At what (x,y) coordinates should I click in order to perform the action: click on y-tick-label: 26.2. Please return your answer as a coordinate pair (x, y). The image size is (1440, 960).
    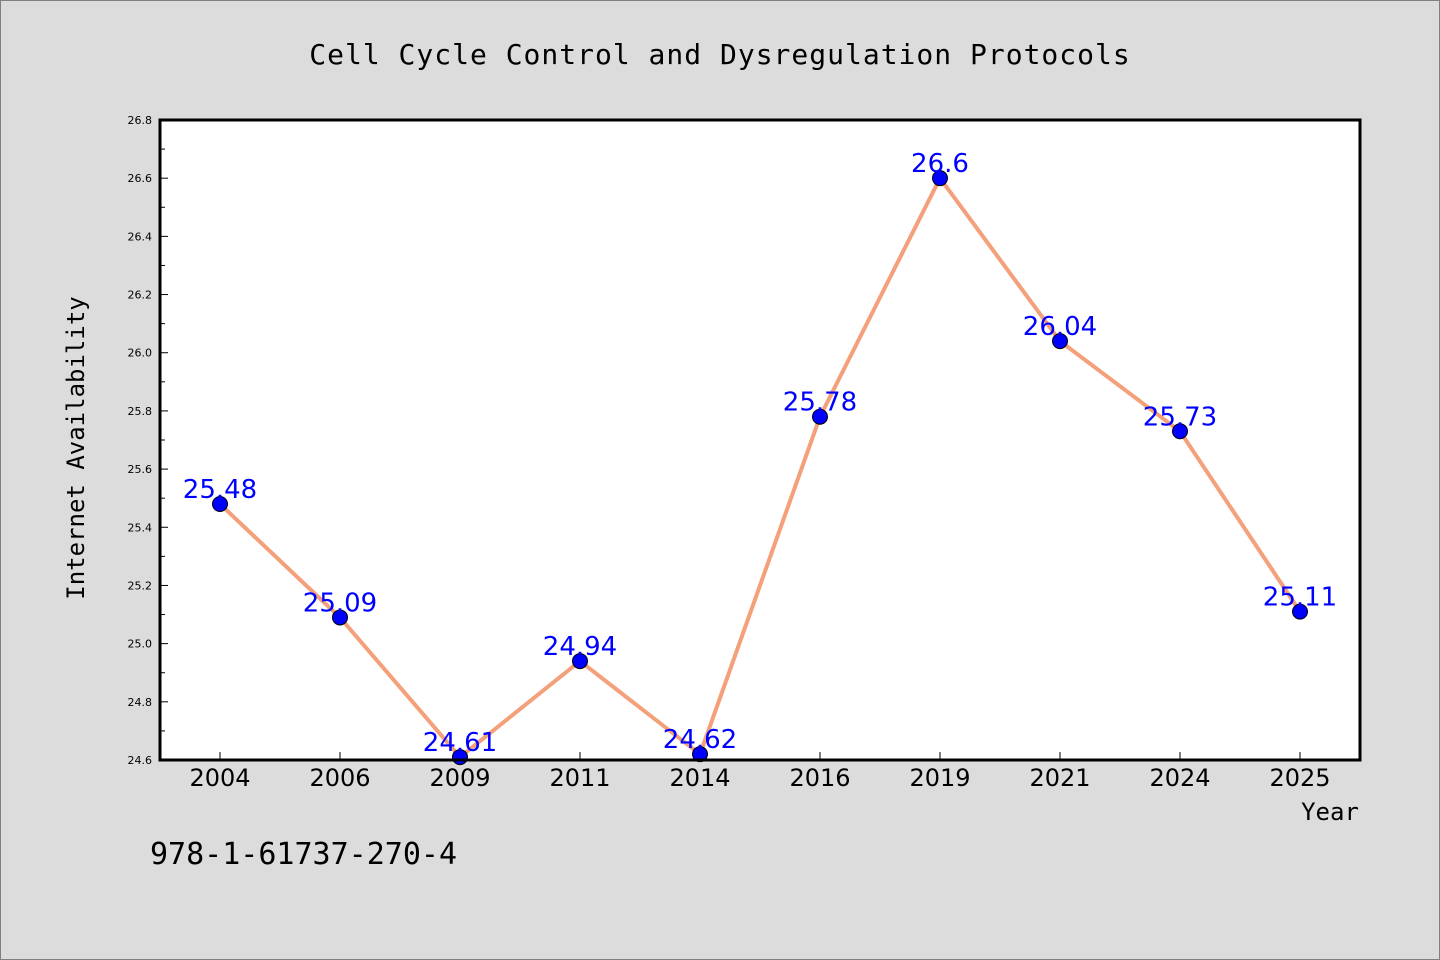
    Looking at the image, I should click on (140, 295).